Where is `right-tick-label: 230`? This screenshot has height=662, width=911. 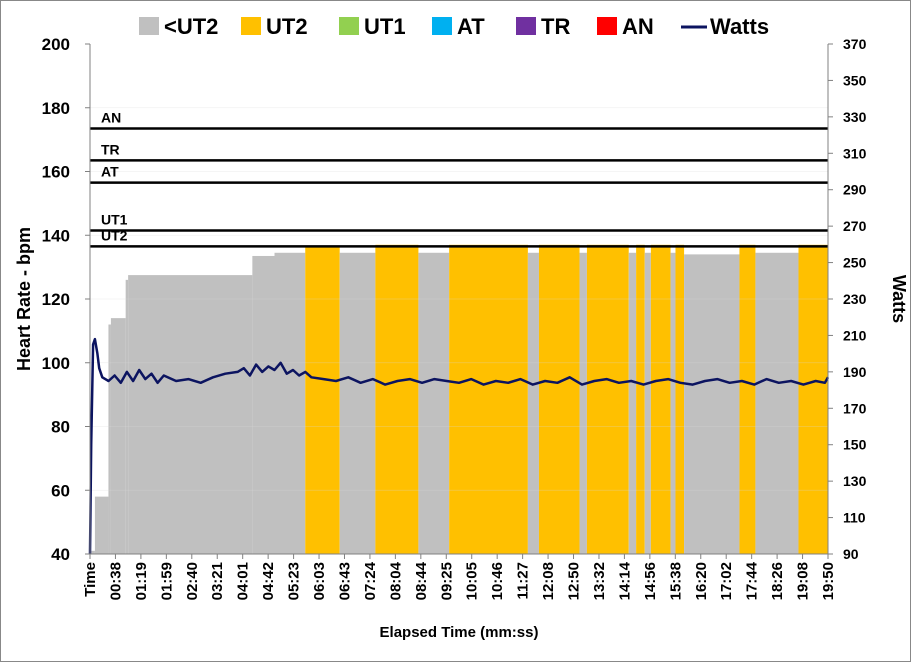 right-tick-label: 230 is located at coordinates (855, 299).